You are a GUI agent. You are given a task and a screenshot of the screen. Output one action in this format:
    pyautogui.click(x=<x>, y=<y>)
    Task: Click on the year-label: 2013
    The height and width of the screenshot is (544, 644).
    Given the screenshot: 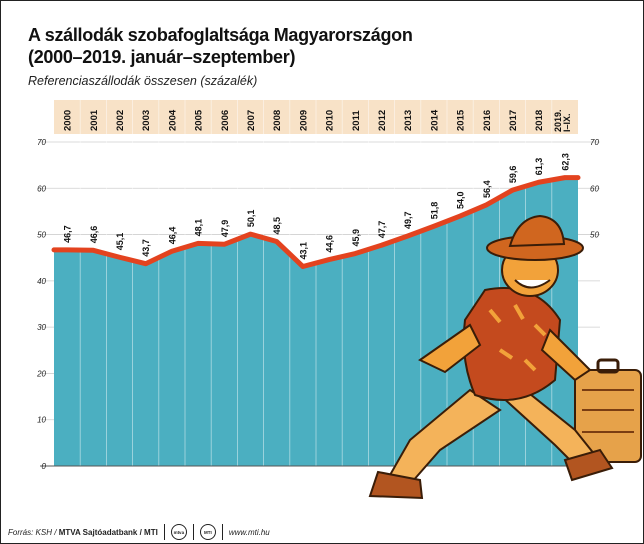 What is the action you would take?
    pyautogui.click(x=408, y=120)
    